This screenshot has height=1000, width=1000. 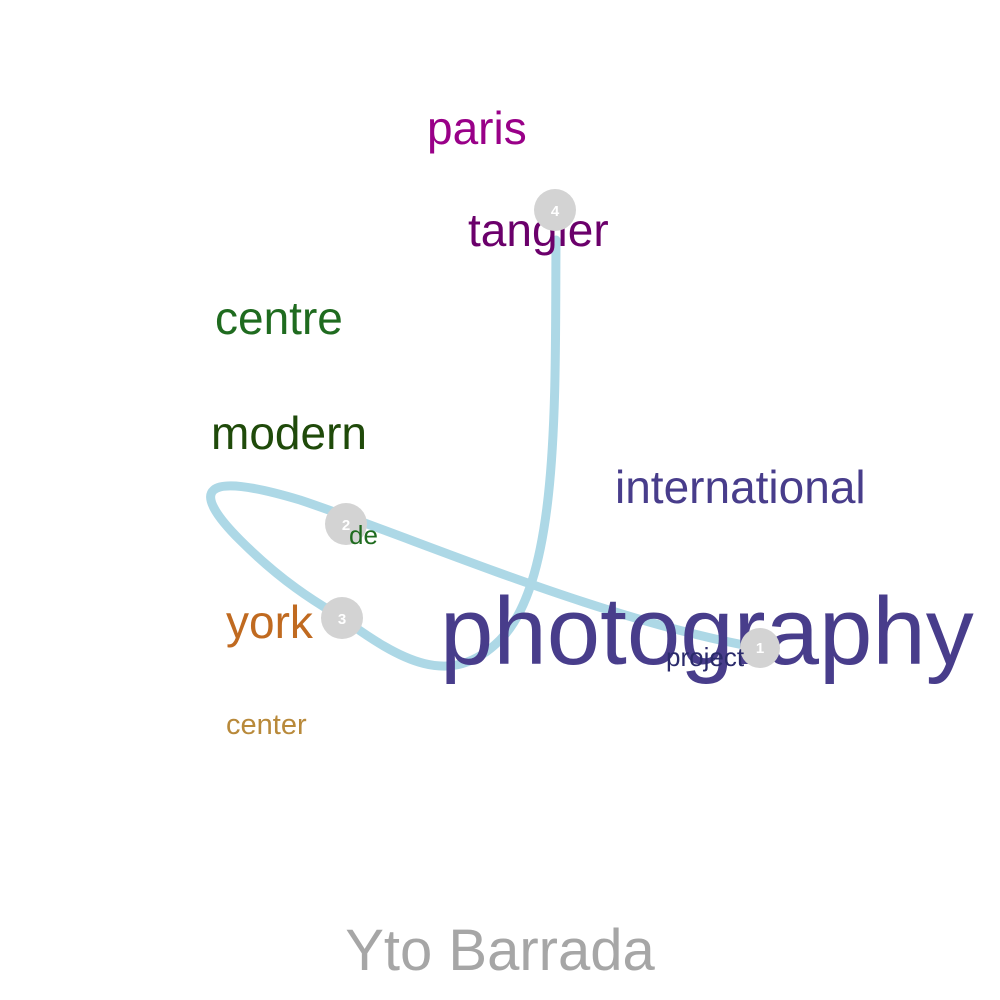 I want to click on svg-text: 2, so click(x=346, y=525).